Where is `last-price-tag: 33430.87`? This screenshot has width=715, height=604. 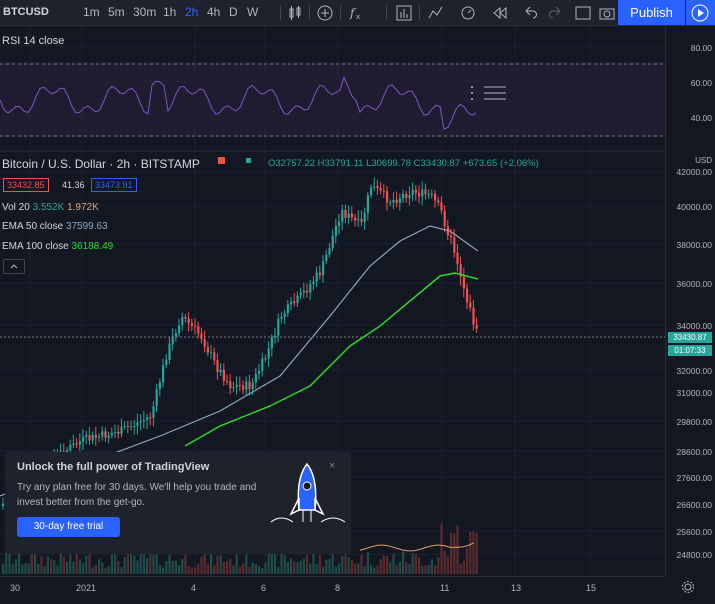
last-price-tag: 33430.87 is located at coordinates (690, 337).